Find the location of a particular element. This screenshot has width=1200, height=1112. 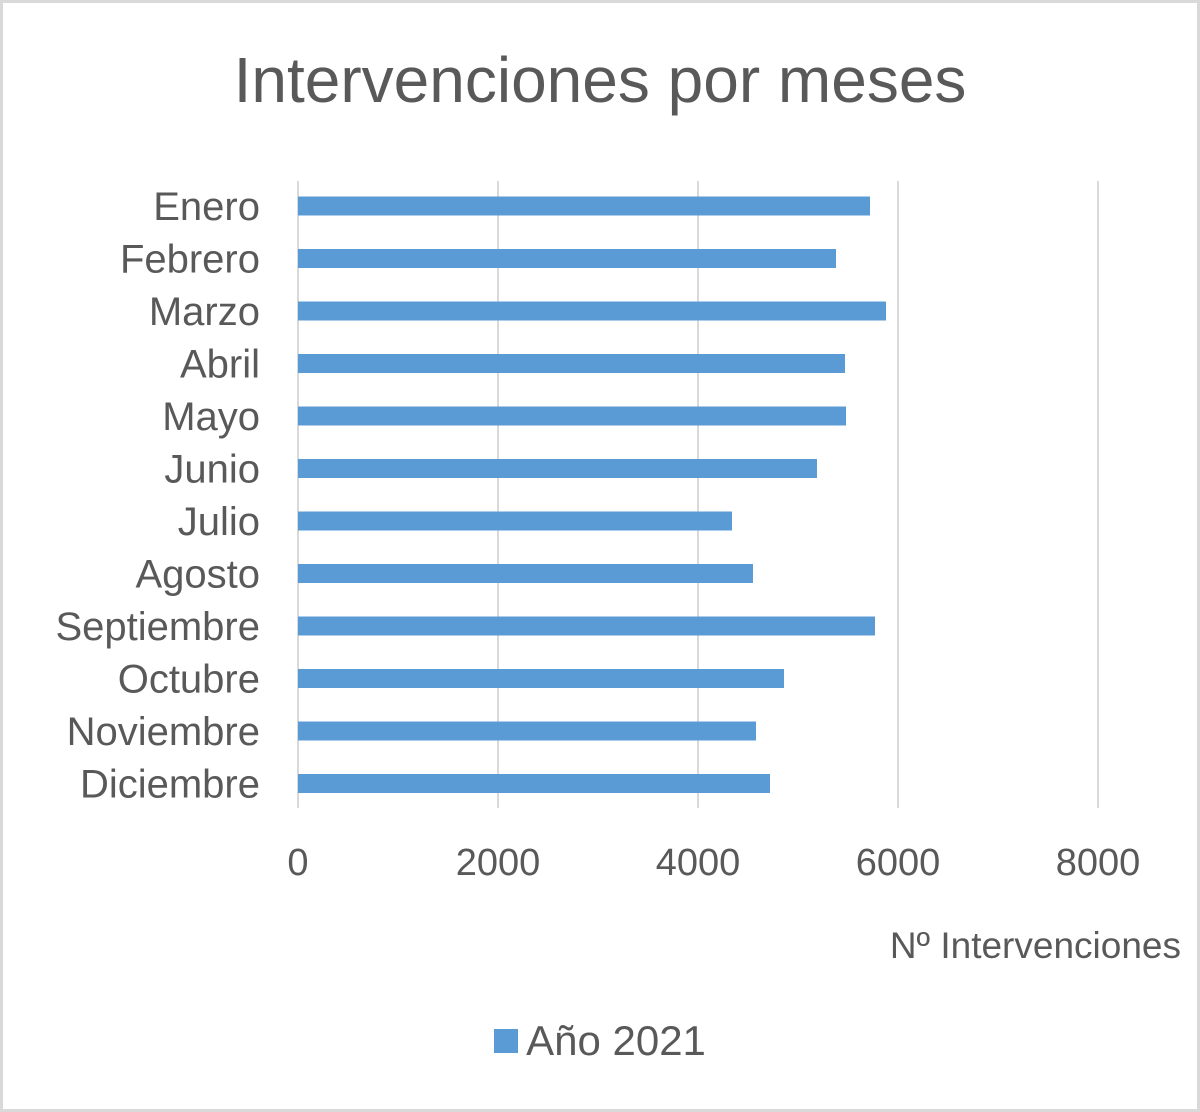

category-label: Julio is located at coordinates (219, 522).